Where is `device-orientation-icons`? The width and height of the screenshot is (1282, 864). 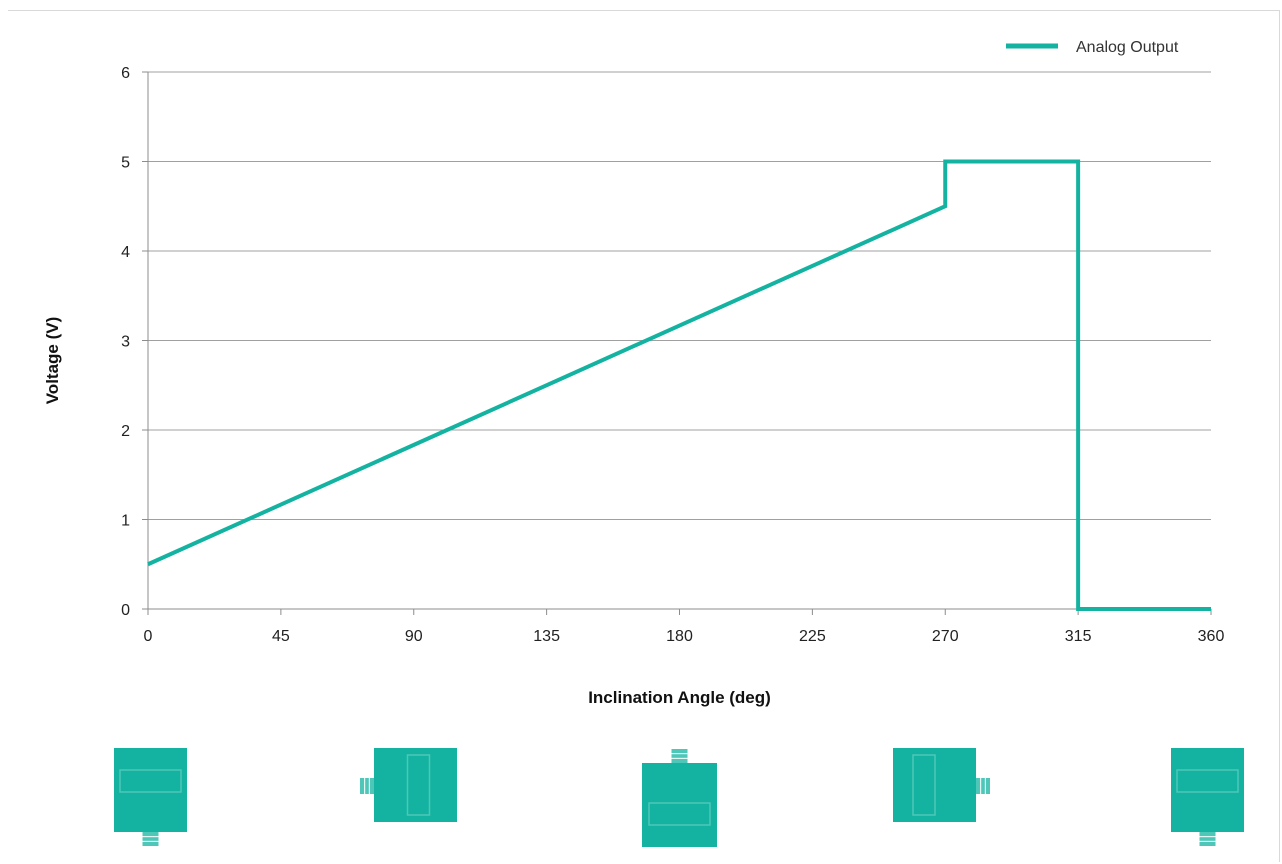
device-orientation-icons is located at coordinates (679, 797).